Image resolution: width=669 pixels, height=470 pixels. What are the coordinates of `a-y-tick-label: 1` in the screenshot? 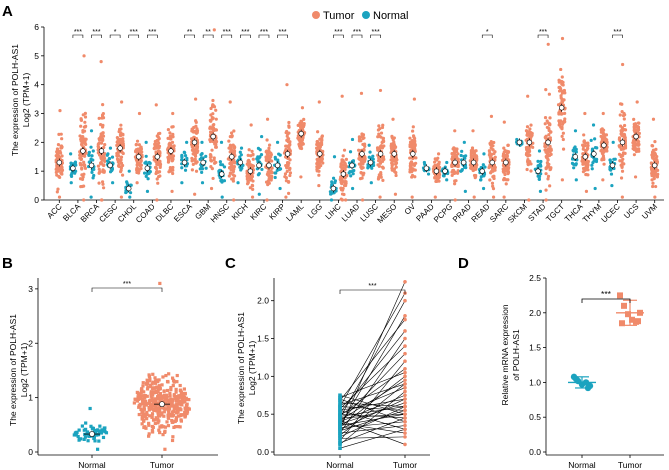 It's located at (36, 171).